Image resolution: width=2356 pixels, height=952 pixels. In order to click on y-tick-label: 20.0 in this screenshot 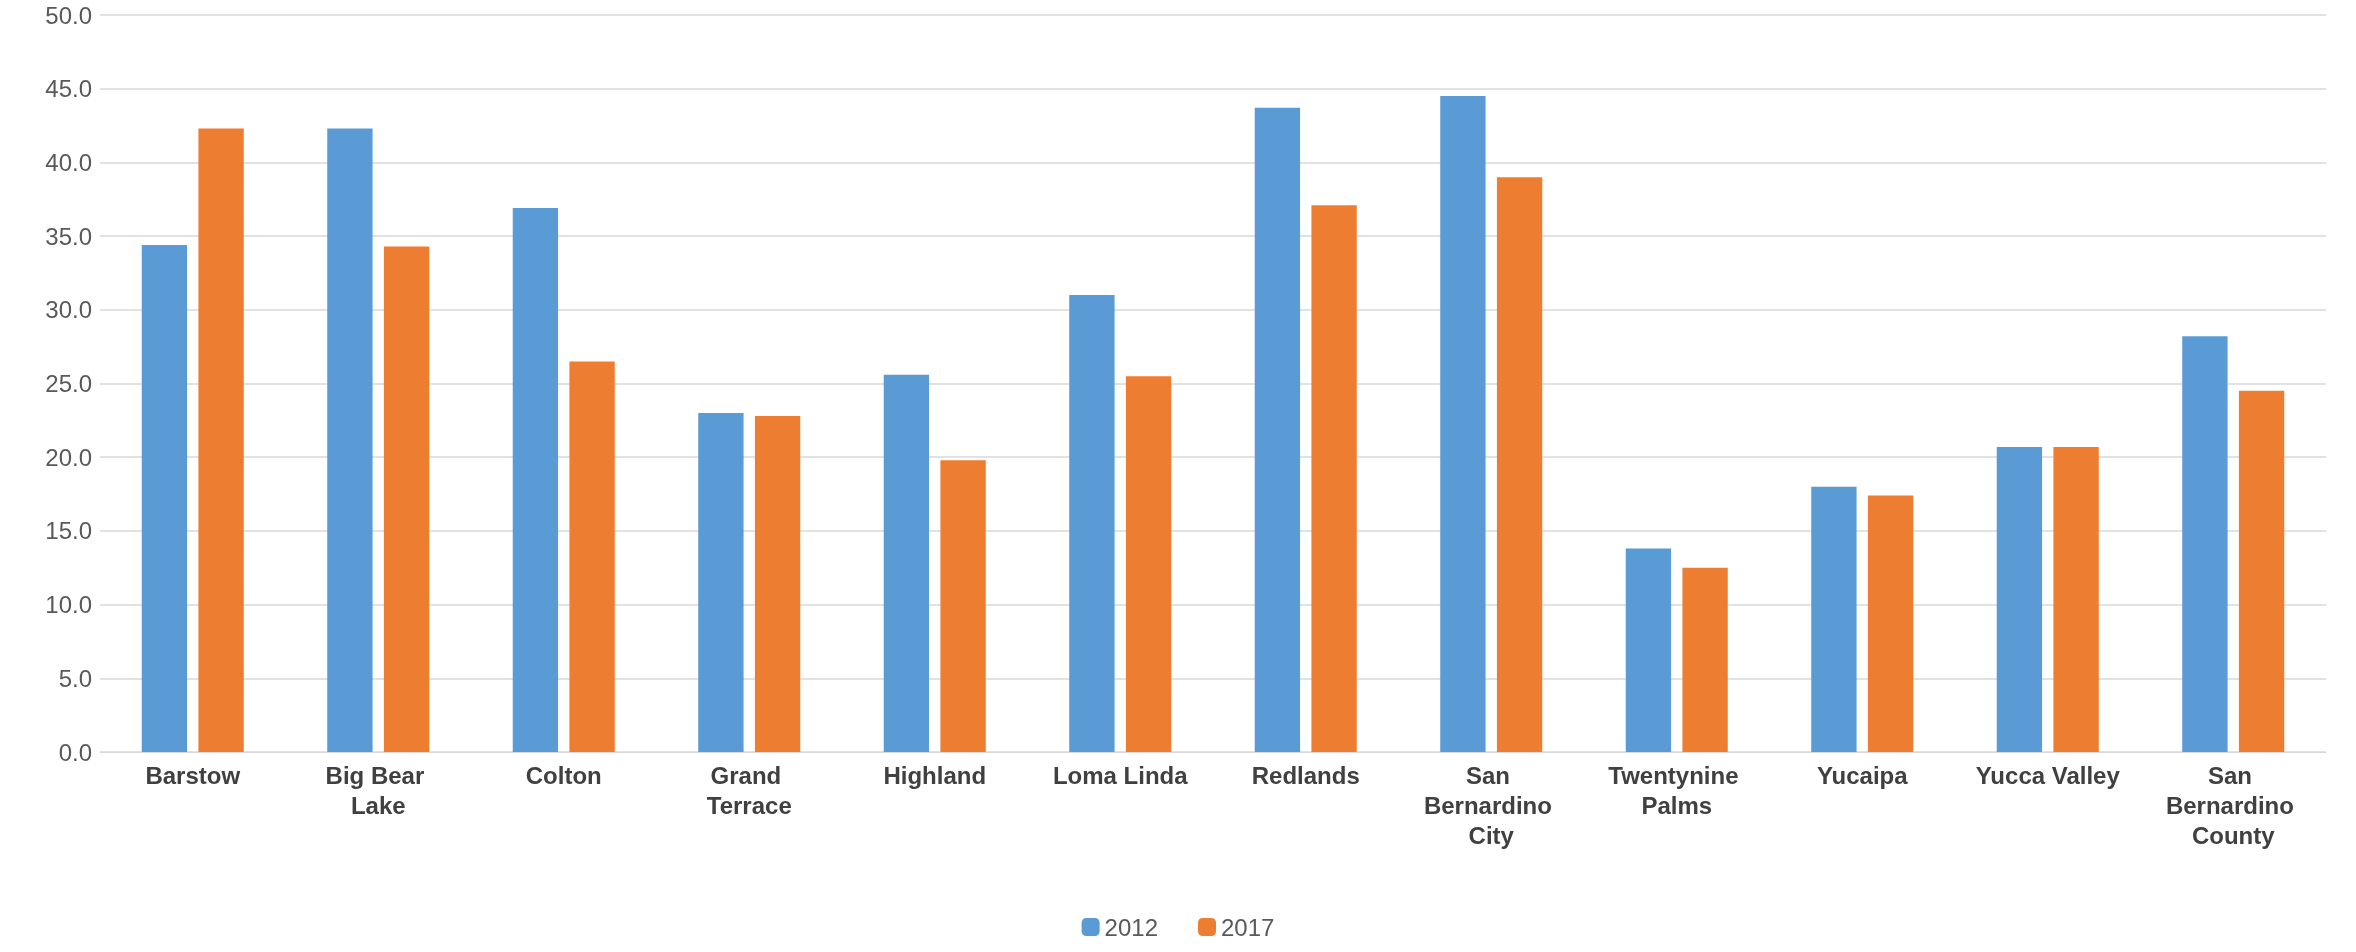, I will do `click(68, 457)`.